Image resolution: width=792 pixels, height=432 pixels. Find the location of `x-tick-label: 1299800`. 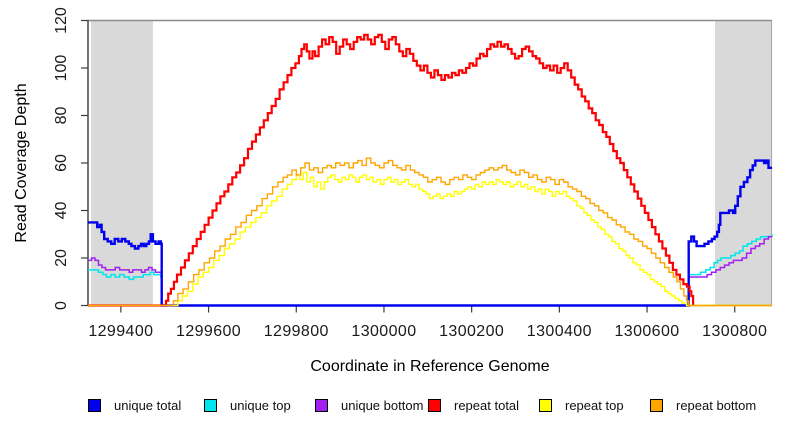

x-tick-label: 1299800 is located at coordinates (296, 331).